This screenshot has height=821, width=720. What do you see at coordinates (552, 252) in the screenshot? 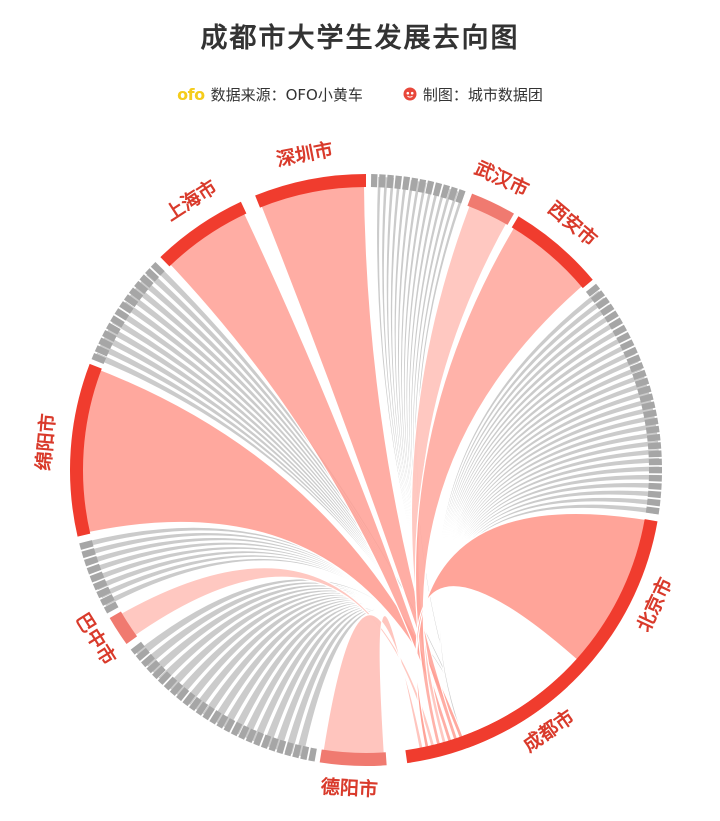
I see `ring-segment-西安市` at bounding box center [552, 252].